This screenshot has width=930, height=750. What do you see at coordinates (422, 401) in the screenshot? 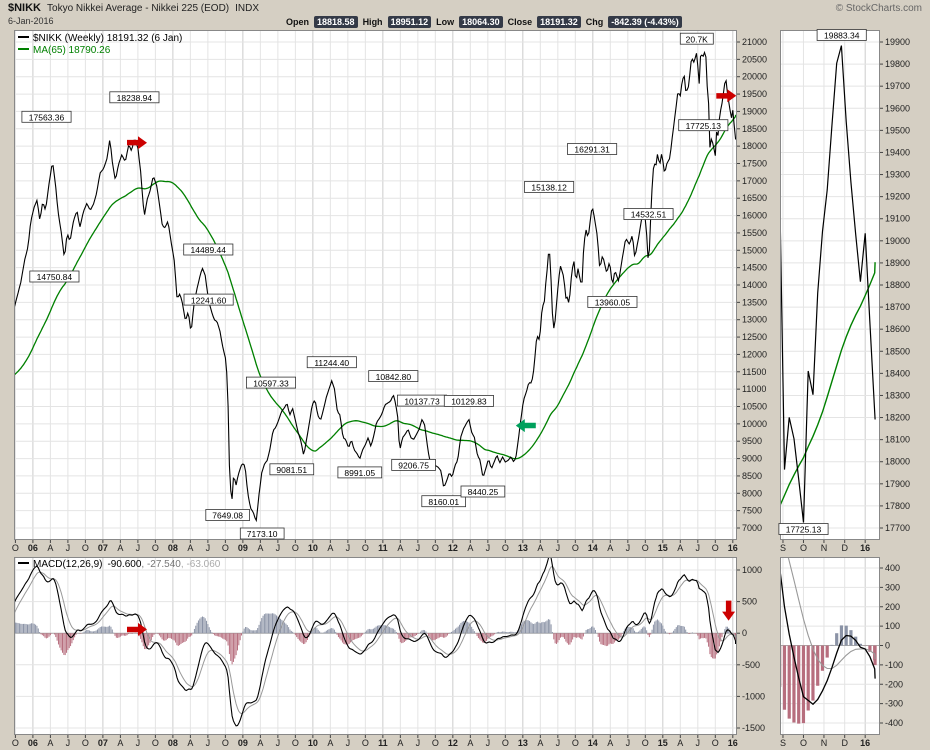
I see `svg-text: 10137.73` at bounding box center [422, 401].